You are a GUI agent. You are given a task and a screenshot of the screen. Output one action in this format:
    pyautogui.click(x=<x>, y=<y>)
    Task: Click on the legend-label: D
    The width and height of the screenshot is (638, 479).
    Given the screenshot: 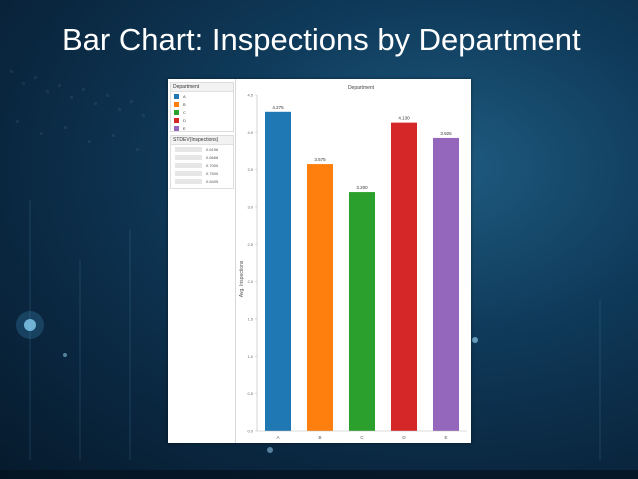 What is the action you would take?
    pyautogui.click(x=184, y=120)
    